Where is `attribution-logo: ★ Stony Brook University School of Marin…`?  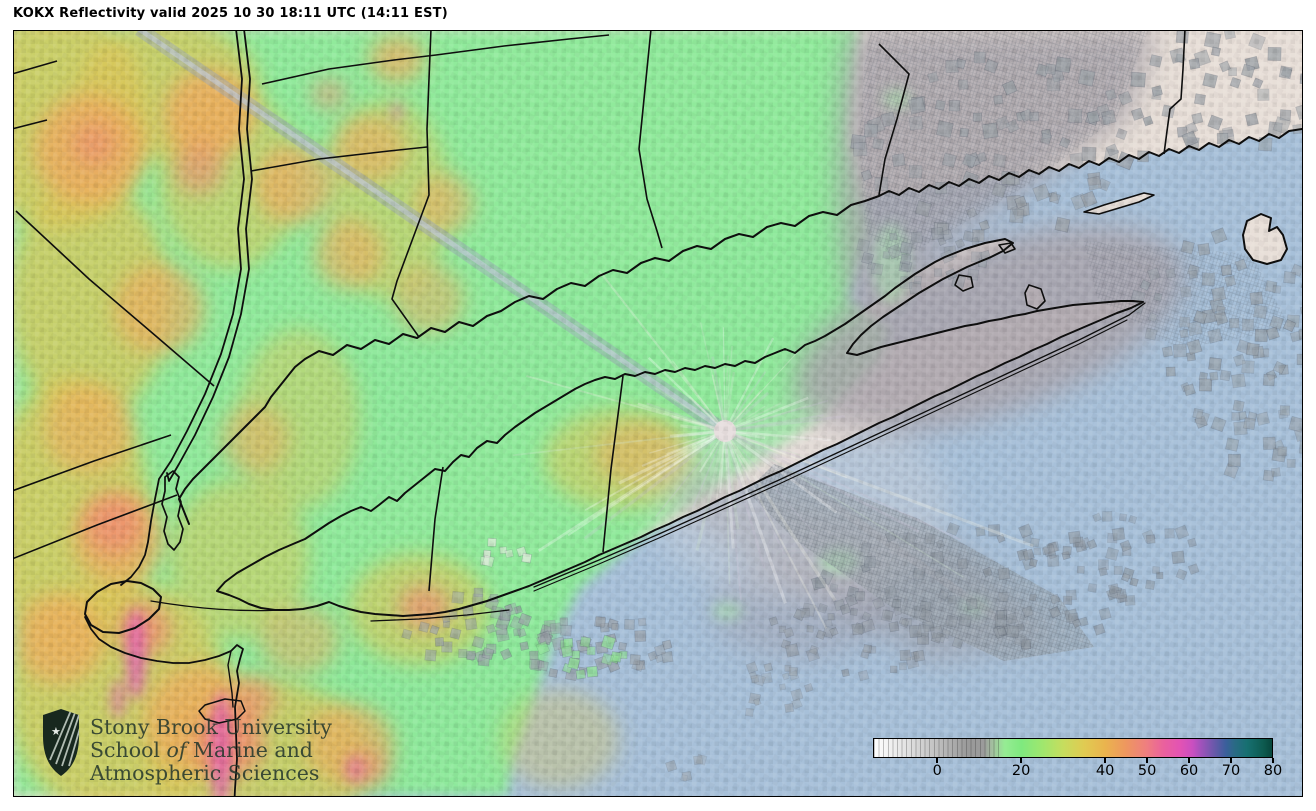
attribution-logo: ★ Stony Brook University School of Marin… is located at coordinates (187, 746).